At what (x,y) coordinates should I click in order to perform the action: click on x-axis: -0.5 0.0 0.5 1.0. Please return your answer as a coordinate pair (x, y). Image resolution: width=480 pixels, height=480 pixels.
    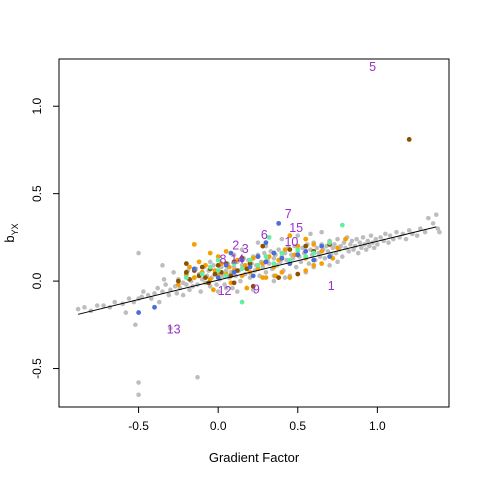
    Looking at the image, I should click on (257, 419).